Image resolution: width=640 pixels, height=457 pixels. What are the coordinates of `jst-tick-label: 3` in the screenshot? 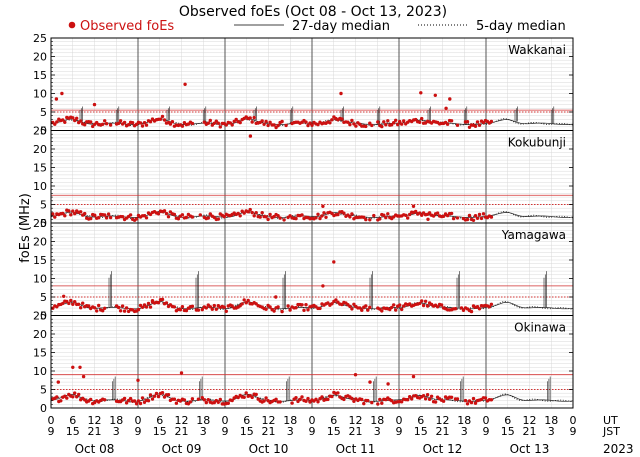 It's located at (116, 431).